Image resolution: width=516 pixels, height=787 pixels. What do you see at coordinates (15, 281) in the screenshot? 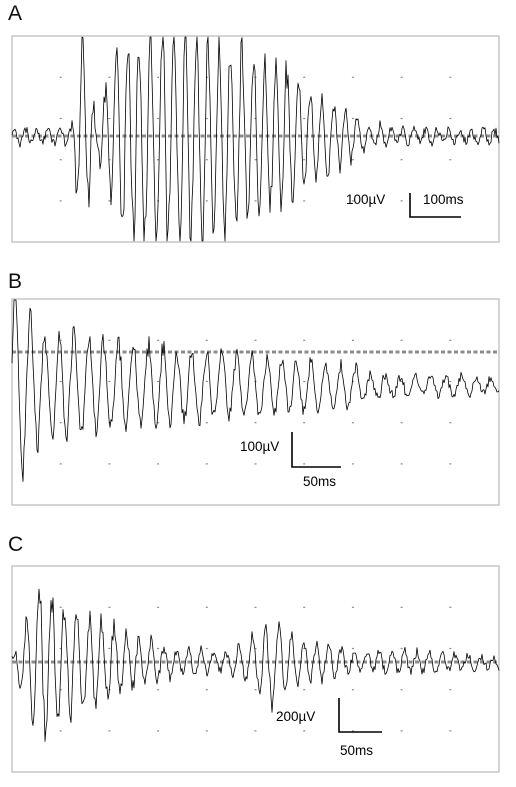
I see `panel-label-b: B` at bounding box center [15, 281].